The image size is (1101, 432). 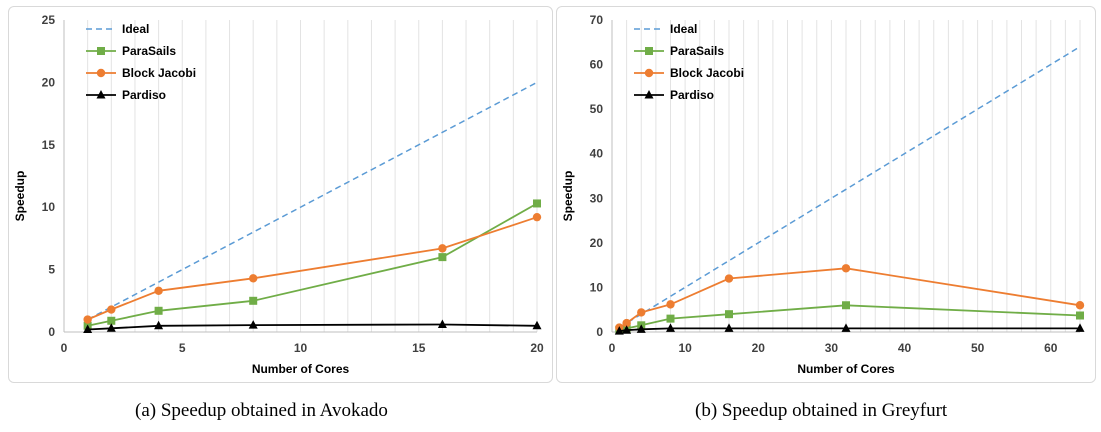 What do you see at coordinates (597, 154) in the screenshot?
I see `y-tick-label: 40` at bounding box center [597, 154].